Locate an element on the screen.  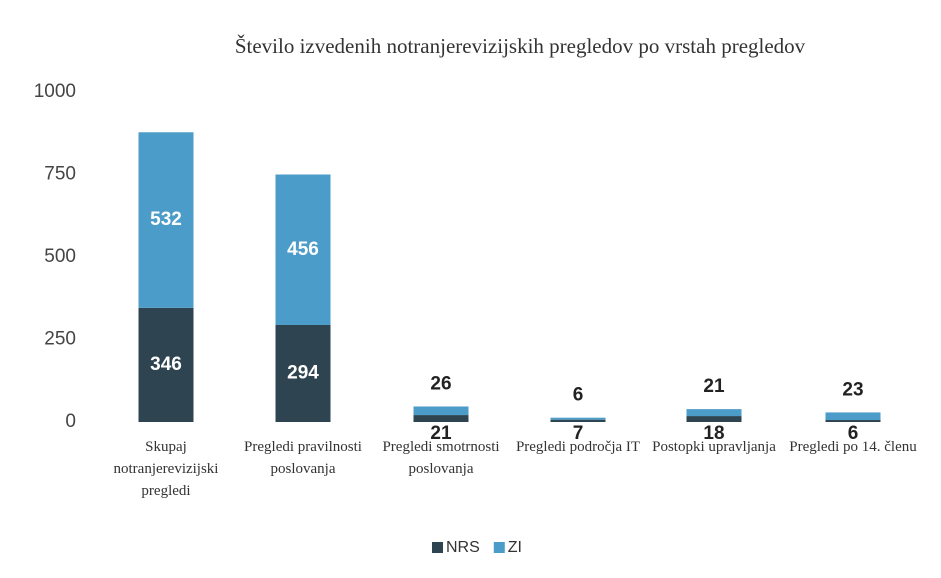
data-label: 456 is located at coordinates (303, 249).